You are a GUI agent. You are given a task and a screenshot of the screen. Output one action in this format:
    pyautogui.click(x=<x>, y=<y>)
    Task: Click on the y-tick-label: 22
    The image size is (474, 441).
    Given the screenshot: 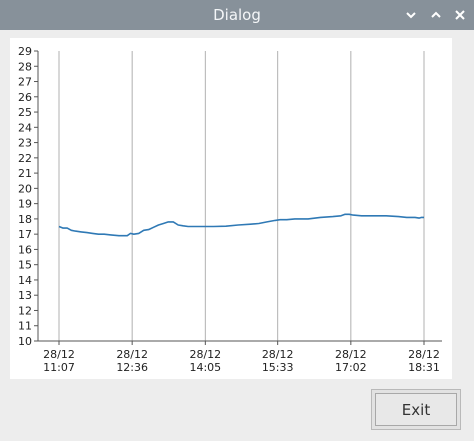 What is the action you would take?
    pyautogui.click(x=25, y=158)
    